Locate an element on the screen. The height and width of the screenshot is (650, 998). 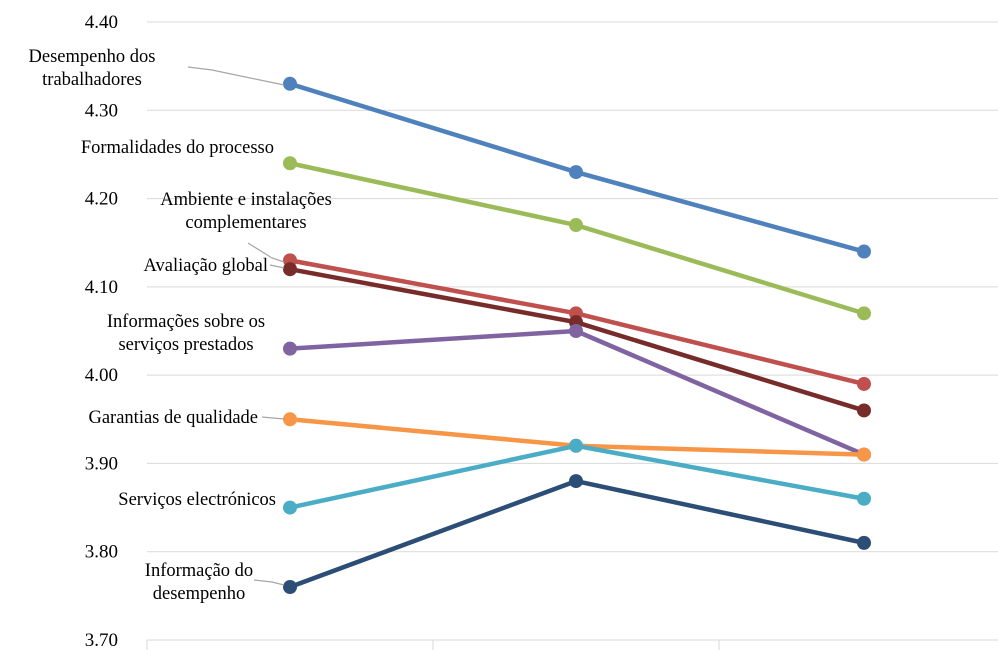
series-label-line: Informação do is located at coordinates (199, 571).